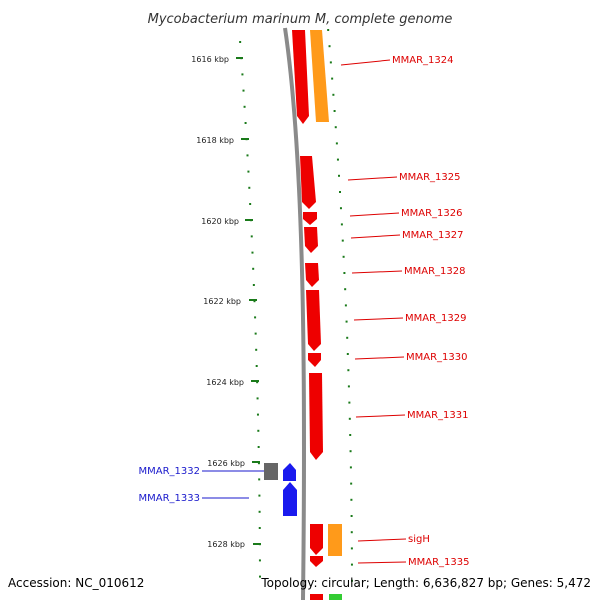 The width and height of the screenshot is (600, 600). I want to click on gene-mmar-1330-label: MMAR_1330, so click(437, 357).